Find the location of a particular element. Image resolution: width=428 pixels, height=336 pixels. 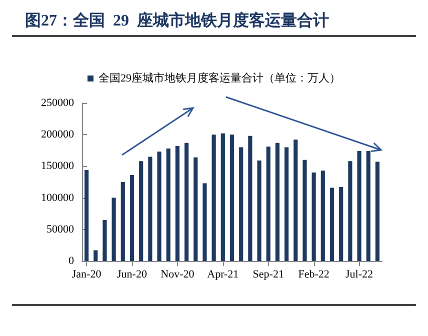

y-tick-label: 100000 is located at coordinates (57, 198).